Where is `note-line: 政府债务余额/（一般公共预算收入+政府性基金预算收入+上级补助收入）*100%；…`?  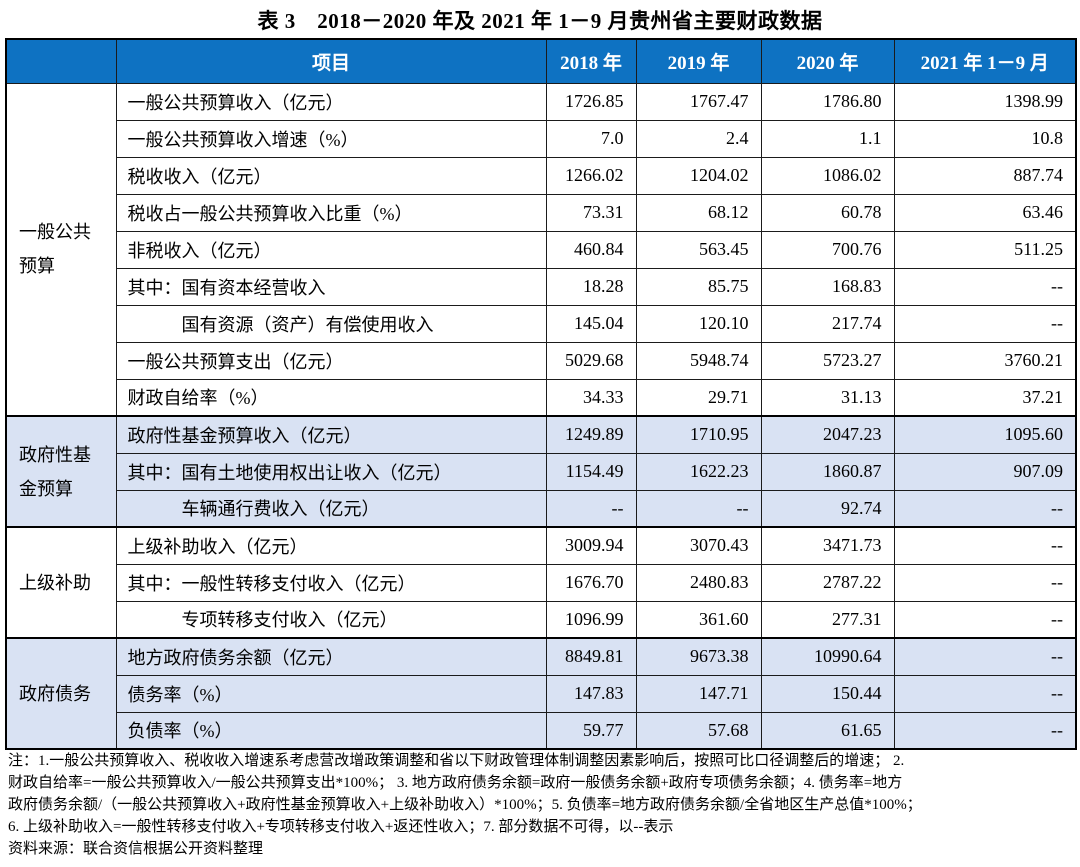
note-line: 政府债务余额/（一般公共预算收入+政府性基金预算收入+上级补助收入）*100%；… is located at coordinates (465, 805).